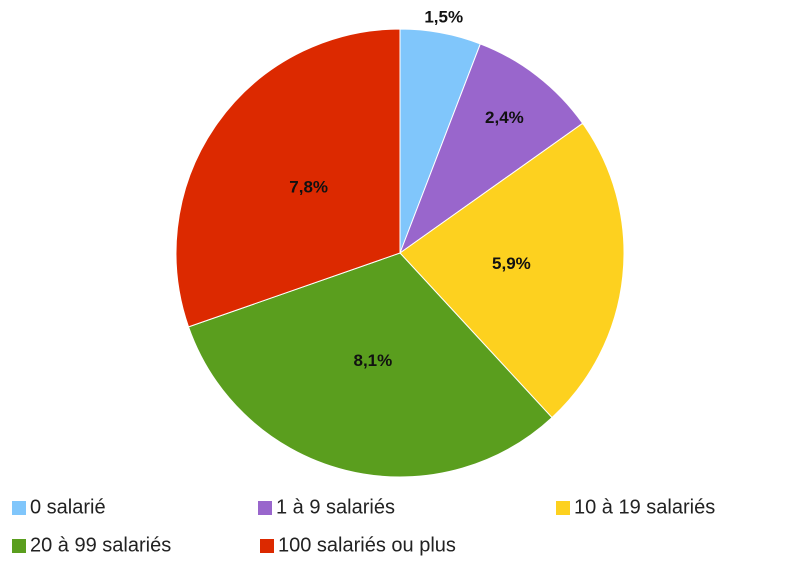 The width and height of the screenshot is (788, 561). What do you see at coordinates (335, 507) in the screenshot?
I see `legend-label: 1 à 9 salariés` at bounding box center [335, 507].